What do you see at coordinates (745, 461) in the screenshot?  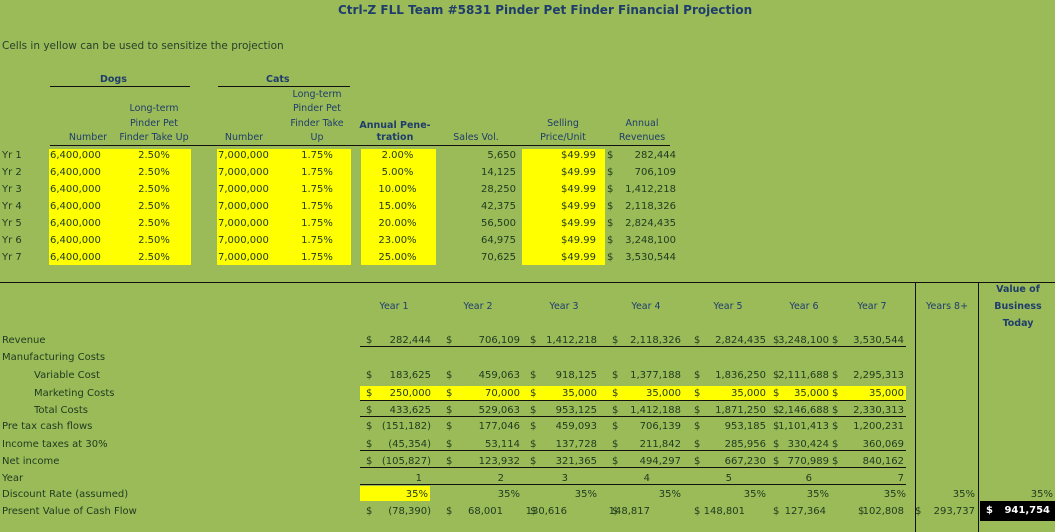 I see `net-income-cell: 667,230` at bounding box center [745, 461].